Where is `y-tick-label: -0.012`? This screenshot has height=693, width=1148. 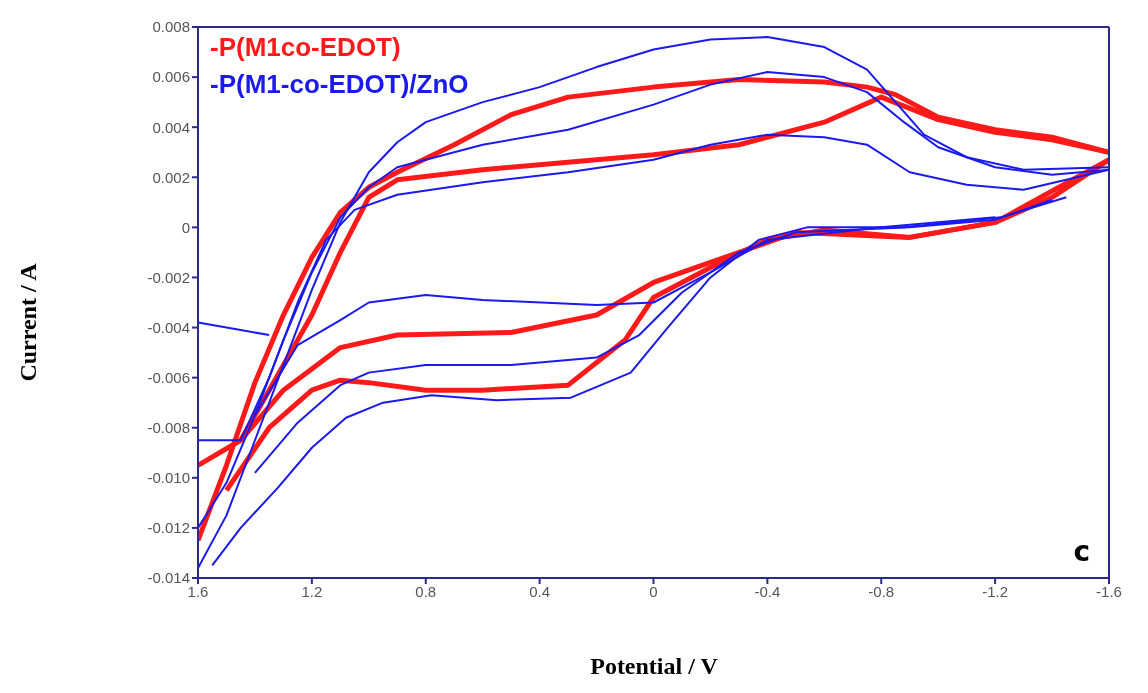 y-tick-label: -0.012 is located at coordinates (168, 528).